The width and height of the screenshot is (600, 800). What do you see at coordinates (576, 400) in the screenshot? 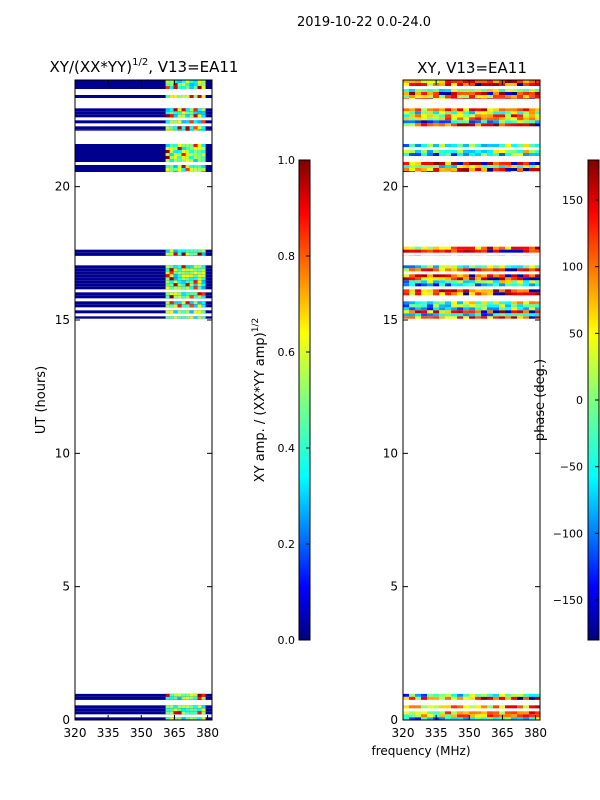
I see `phase-colorbar-ticks: −150 −100 −50 0 50 100 150` at bounding box center [576, 400].